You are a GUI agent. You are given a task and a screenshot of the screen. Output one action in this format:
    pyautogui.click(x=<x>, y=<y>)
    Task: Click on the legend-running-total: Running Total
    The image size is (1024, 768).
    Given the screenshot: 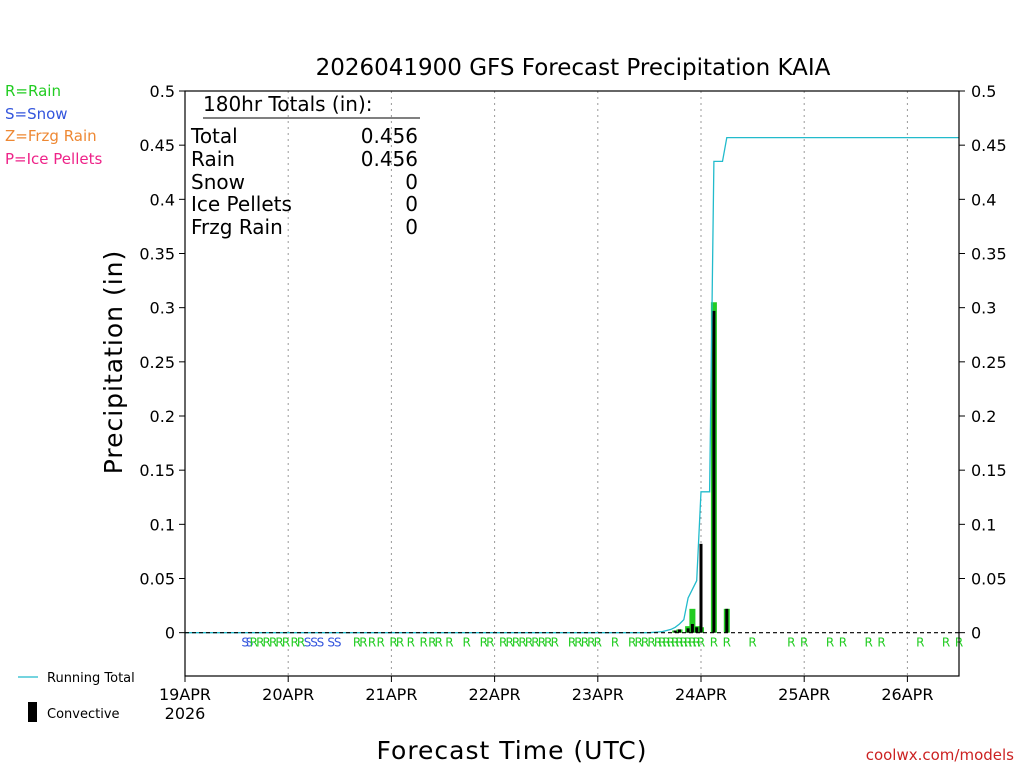 What is the action you would take?
    pyautogui.click(x=91, y=678)
    